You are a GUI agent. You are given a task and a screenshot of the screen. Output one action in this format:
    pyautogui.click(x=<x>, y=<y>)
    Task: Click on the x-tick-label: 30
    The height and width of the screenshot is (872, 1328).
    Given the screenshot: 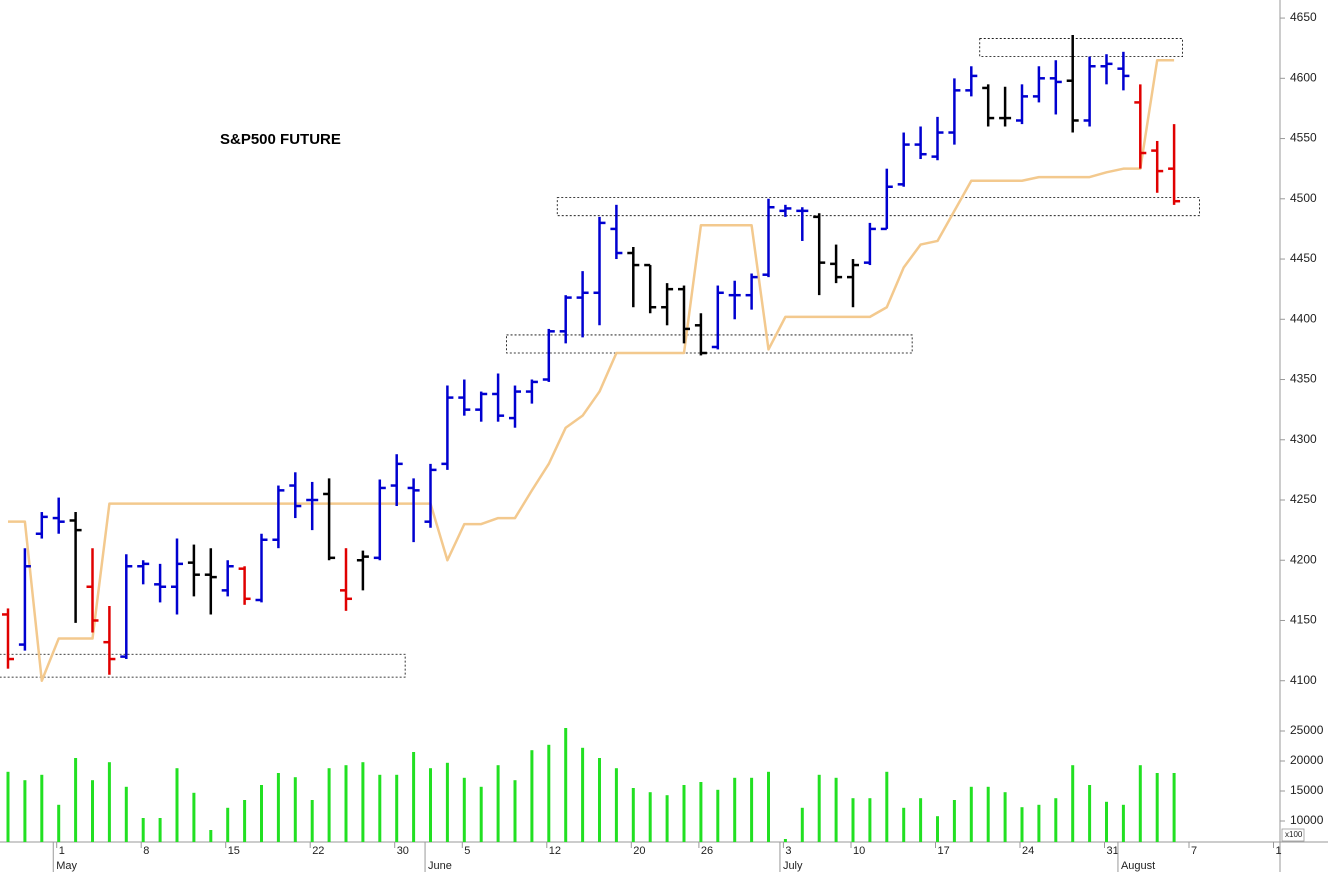 What is the action you would take?
    pyautogui.click(x=403, y=851)
    